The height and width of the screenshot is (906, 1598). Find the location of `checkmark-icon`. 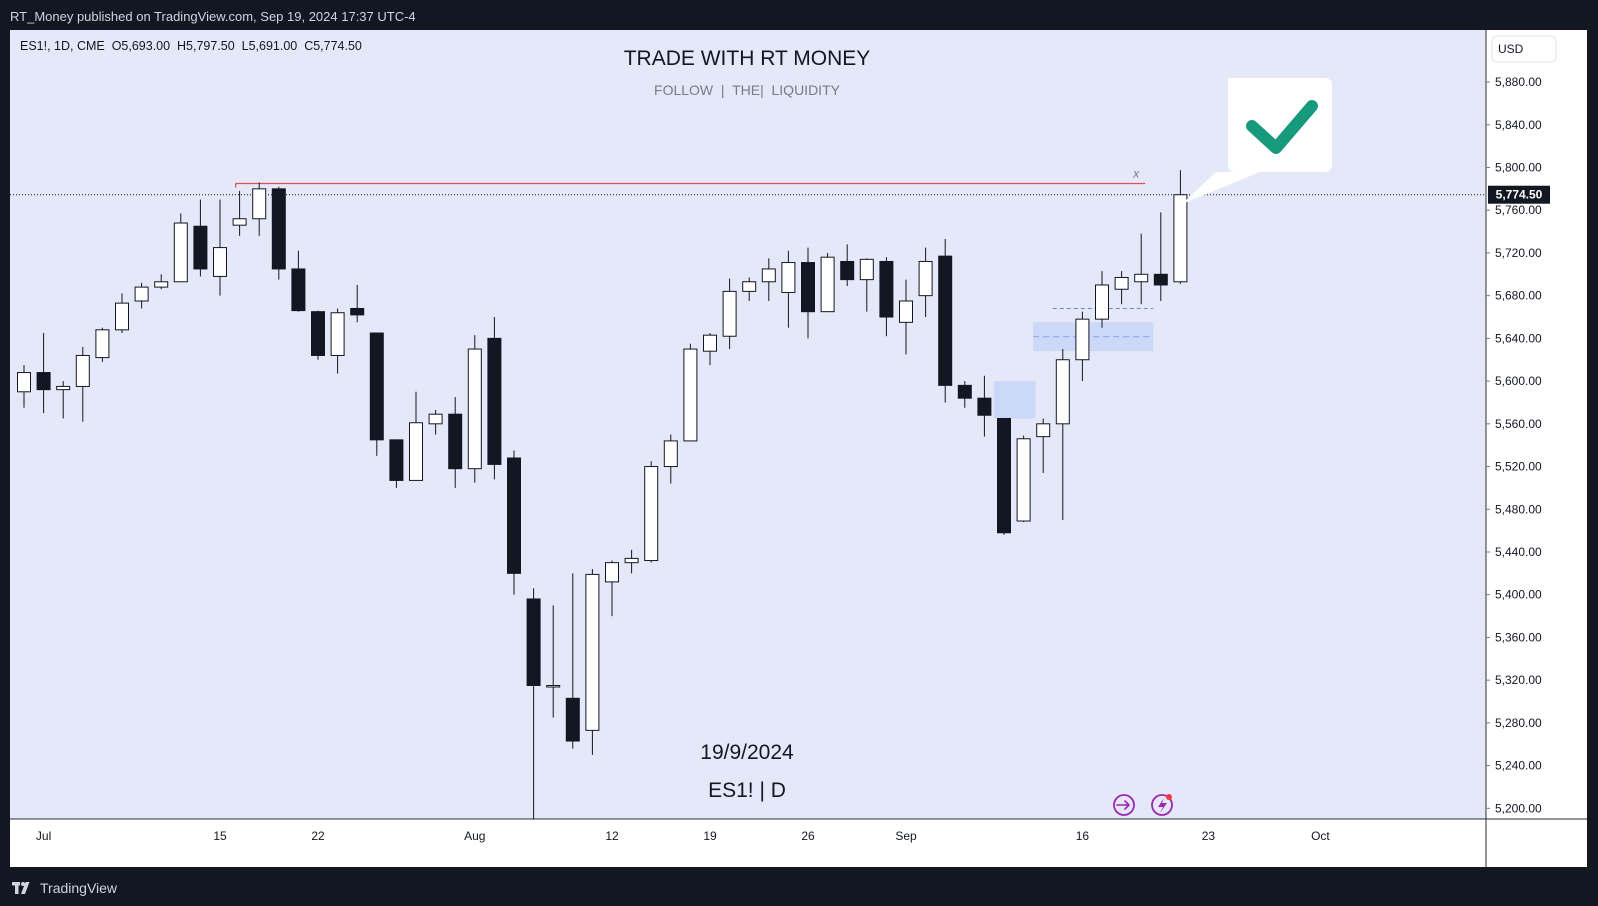

checkmark-icon is located at coordinates (1282, 127).